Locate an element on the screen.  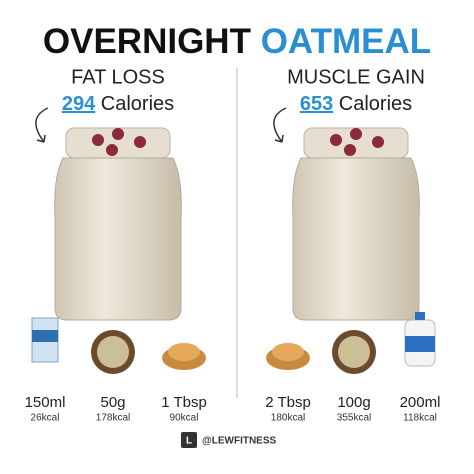
logo is located at coordinates (189, 440).